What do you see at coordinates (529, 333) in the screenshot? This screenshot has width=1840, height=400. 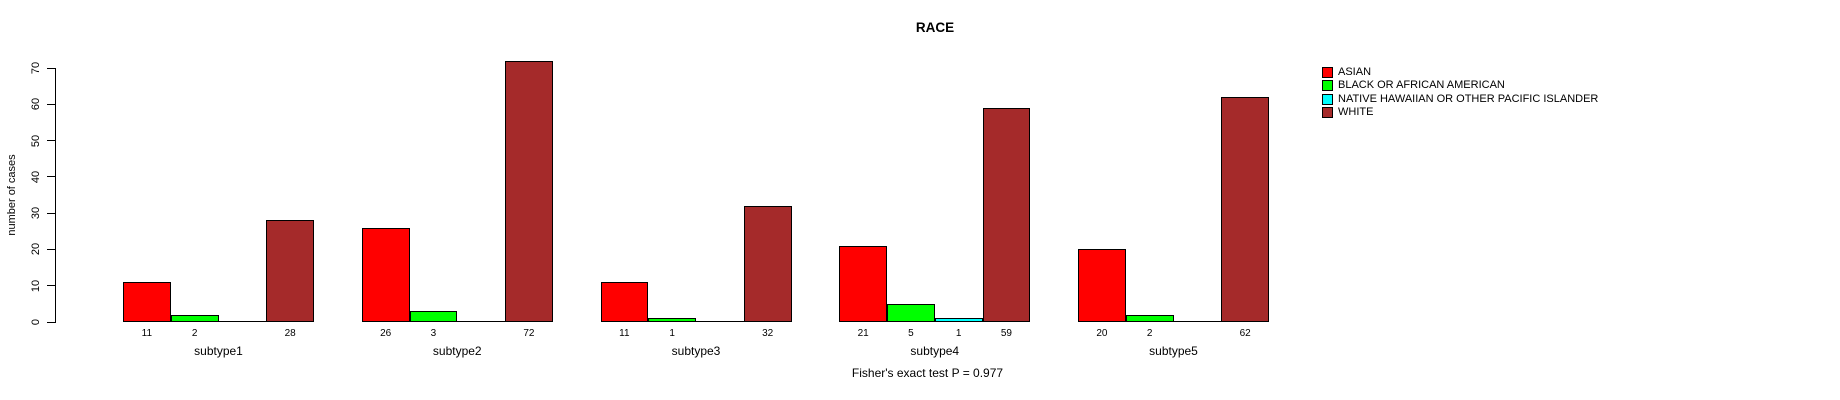 I see `bar-value-label: 72` at bounding box center [529, 333].